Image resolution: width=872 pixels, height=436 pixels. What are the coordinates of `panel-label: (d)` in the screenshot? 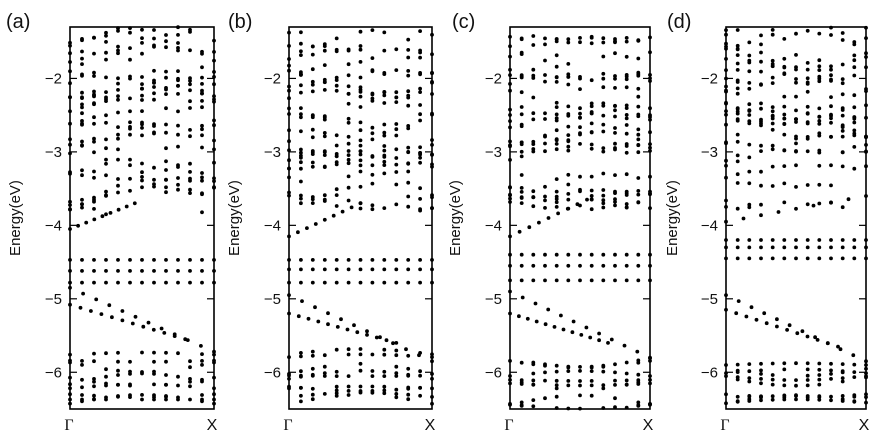 It's located at (679, 22).